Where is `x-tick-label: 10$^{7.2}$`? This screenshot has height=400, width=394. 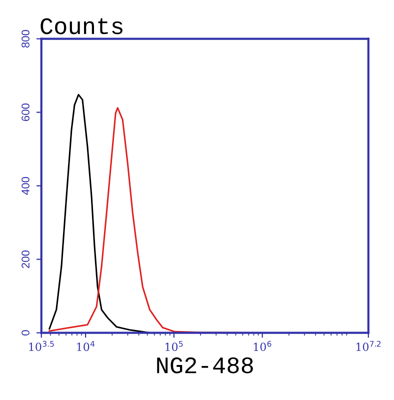 x-tick-label: 10$^{7.2}$ is located at coordinates (368, 346).